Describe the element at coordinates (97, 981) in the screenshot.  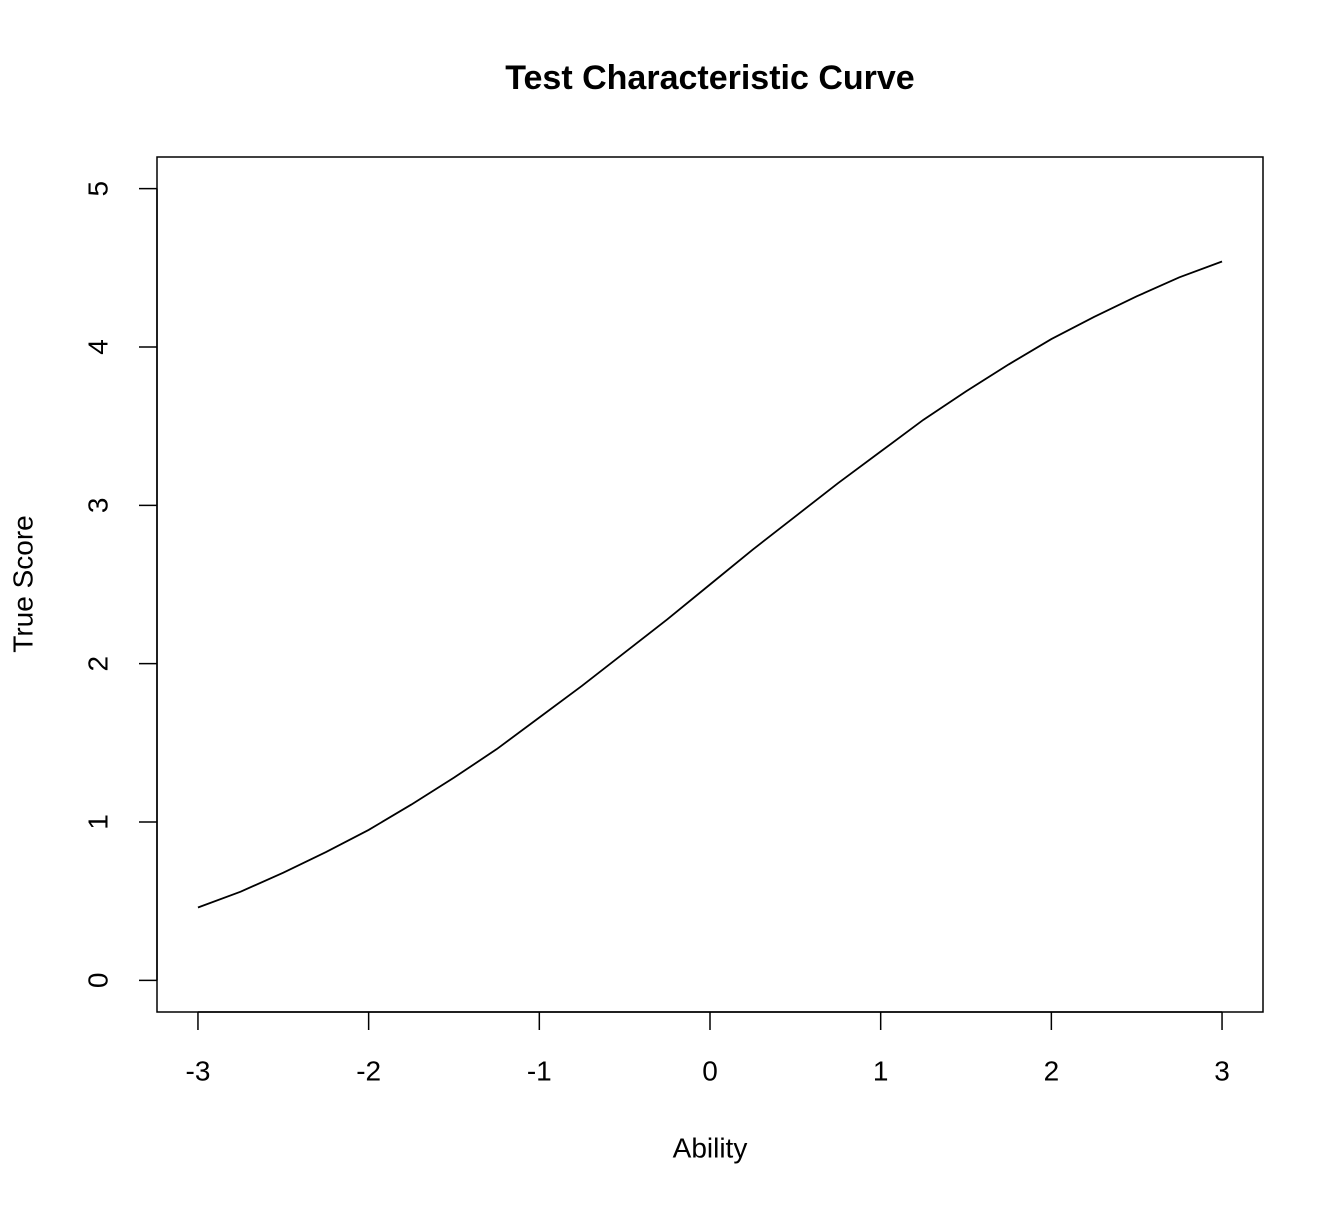
I see `y-tick-label: 0` at that location.